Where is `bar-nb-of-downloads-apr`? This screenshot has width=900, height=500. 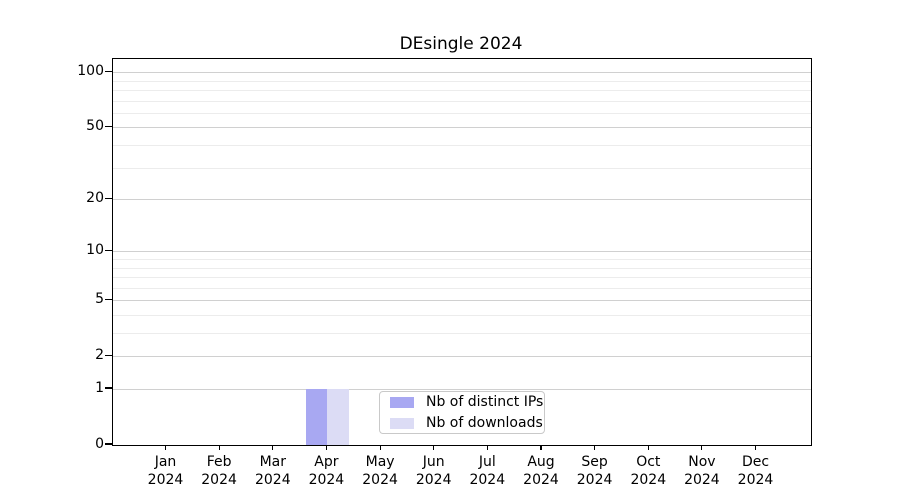 bar-nb-of-downloads-apr is located at coordinates (338, 417).